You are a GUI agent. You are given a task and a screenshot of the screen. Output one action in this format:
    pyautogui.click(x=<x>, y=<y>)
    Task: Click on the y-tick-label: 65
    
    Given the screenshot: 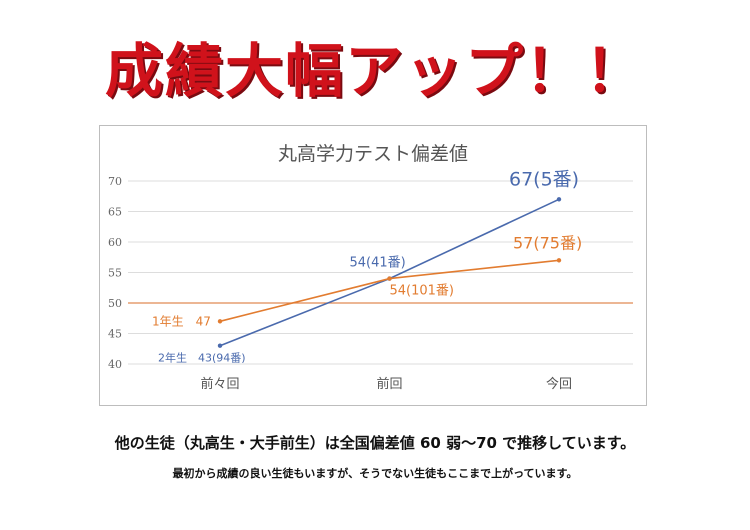 What is the action you would take?
    pyautogui.click(x=115, y=212)
    